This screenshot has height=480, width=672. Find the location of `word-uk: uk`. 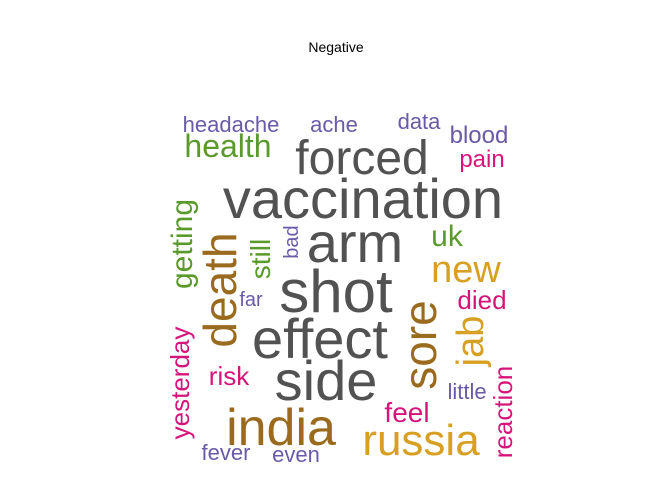

word-uk: uk is located at coordinates (447, 236).